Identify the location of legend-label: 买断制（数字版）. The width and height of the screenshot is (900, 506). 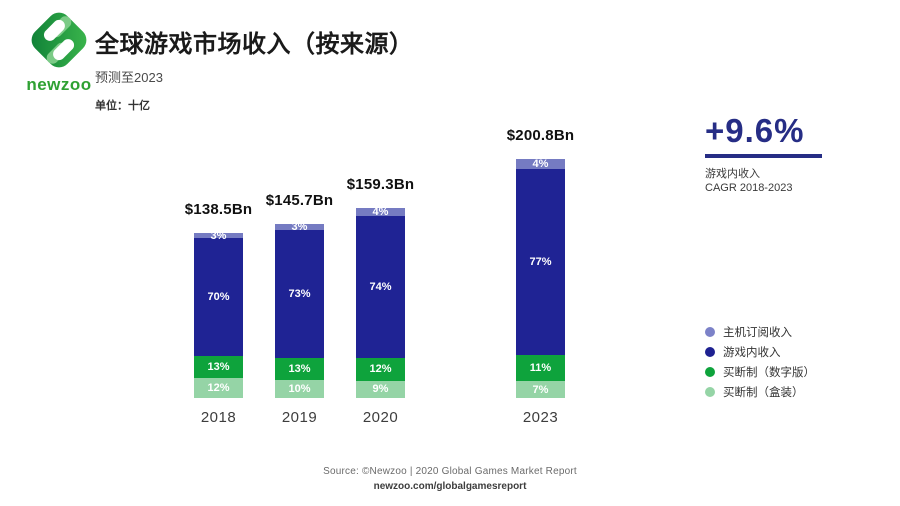
(769, 373).